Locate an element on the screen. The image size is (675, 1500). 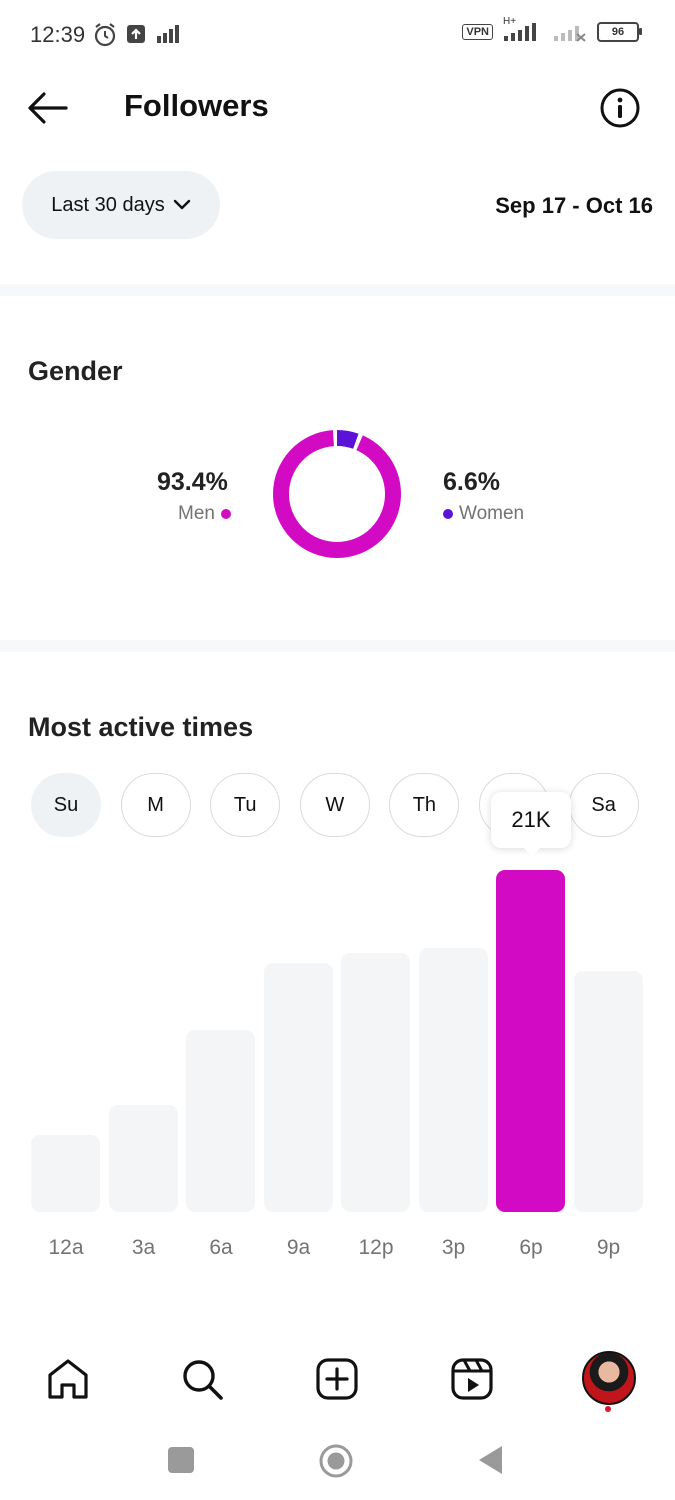
women-label: Women is located at coordinates (492, 513).